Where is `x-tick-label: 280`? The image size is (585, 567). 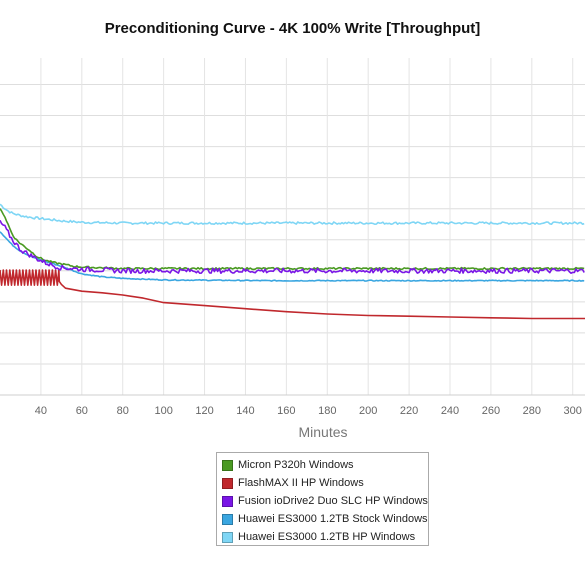
x-tick-label: 280 is located at coordinates (532, 411).